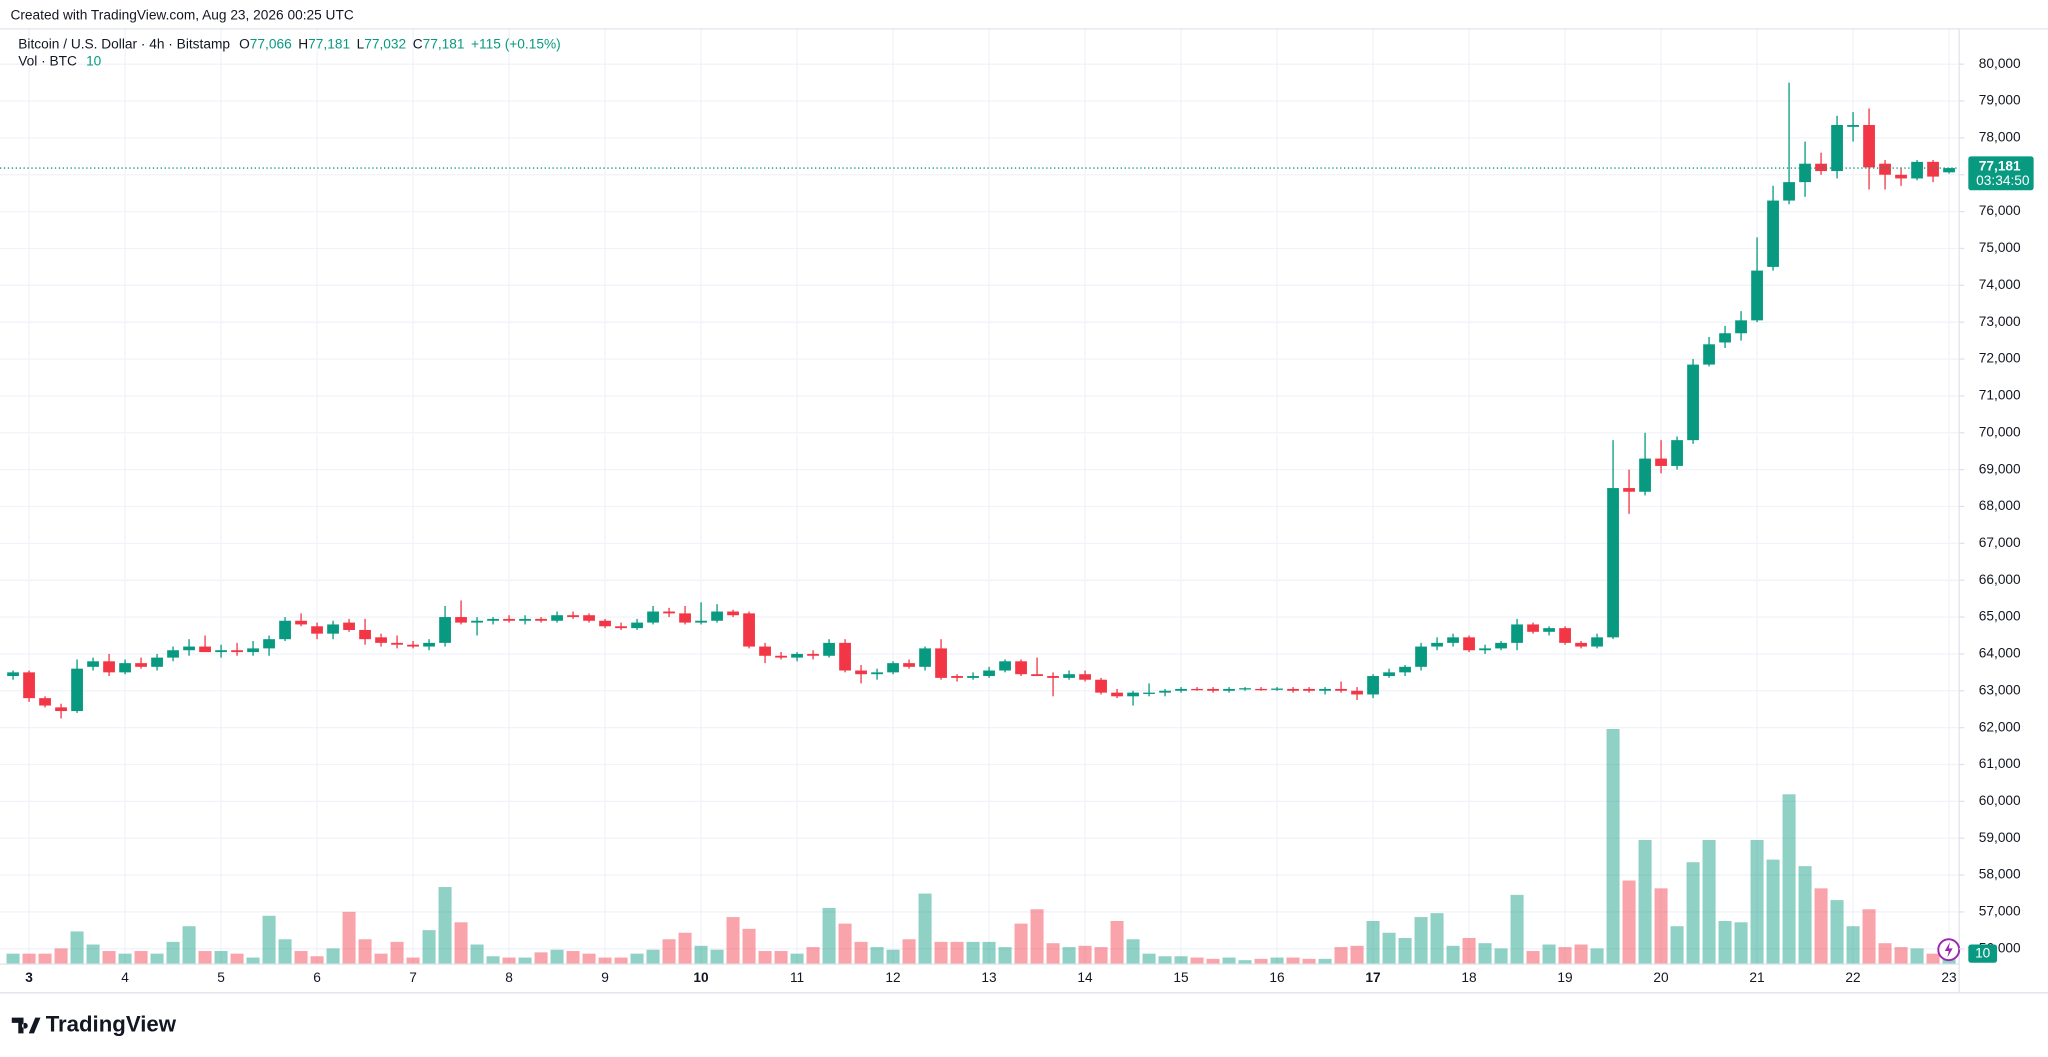  What do you see at coordinates (2000, 653) in the screenshot?
I see `y-tick-label: 64,000` at bounding box center [2000, 653].